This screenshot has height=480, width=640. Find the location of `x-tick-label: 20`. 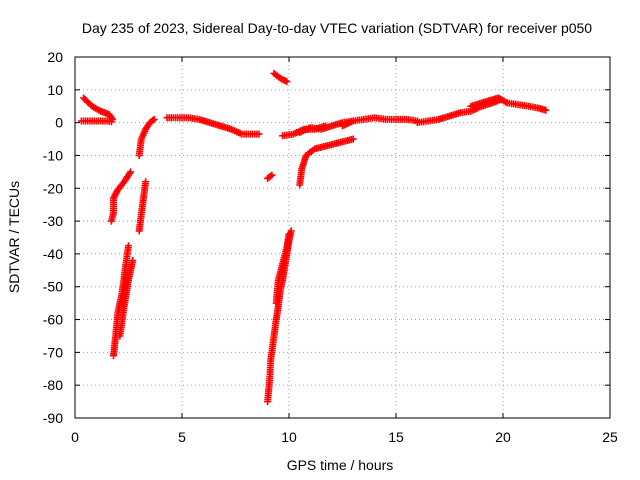

x-tick-label: 20 is located at coordinates (503, 437).